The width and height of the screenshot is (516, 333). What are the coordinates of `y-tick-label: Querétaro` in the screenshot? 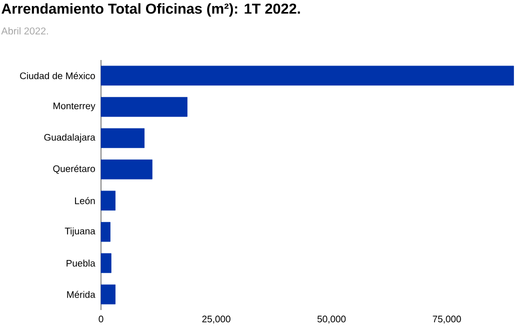 It's located at (74, 169).